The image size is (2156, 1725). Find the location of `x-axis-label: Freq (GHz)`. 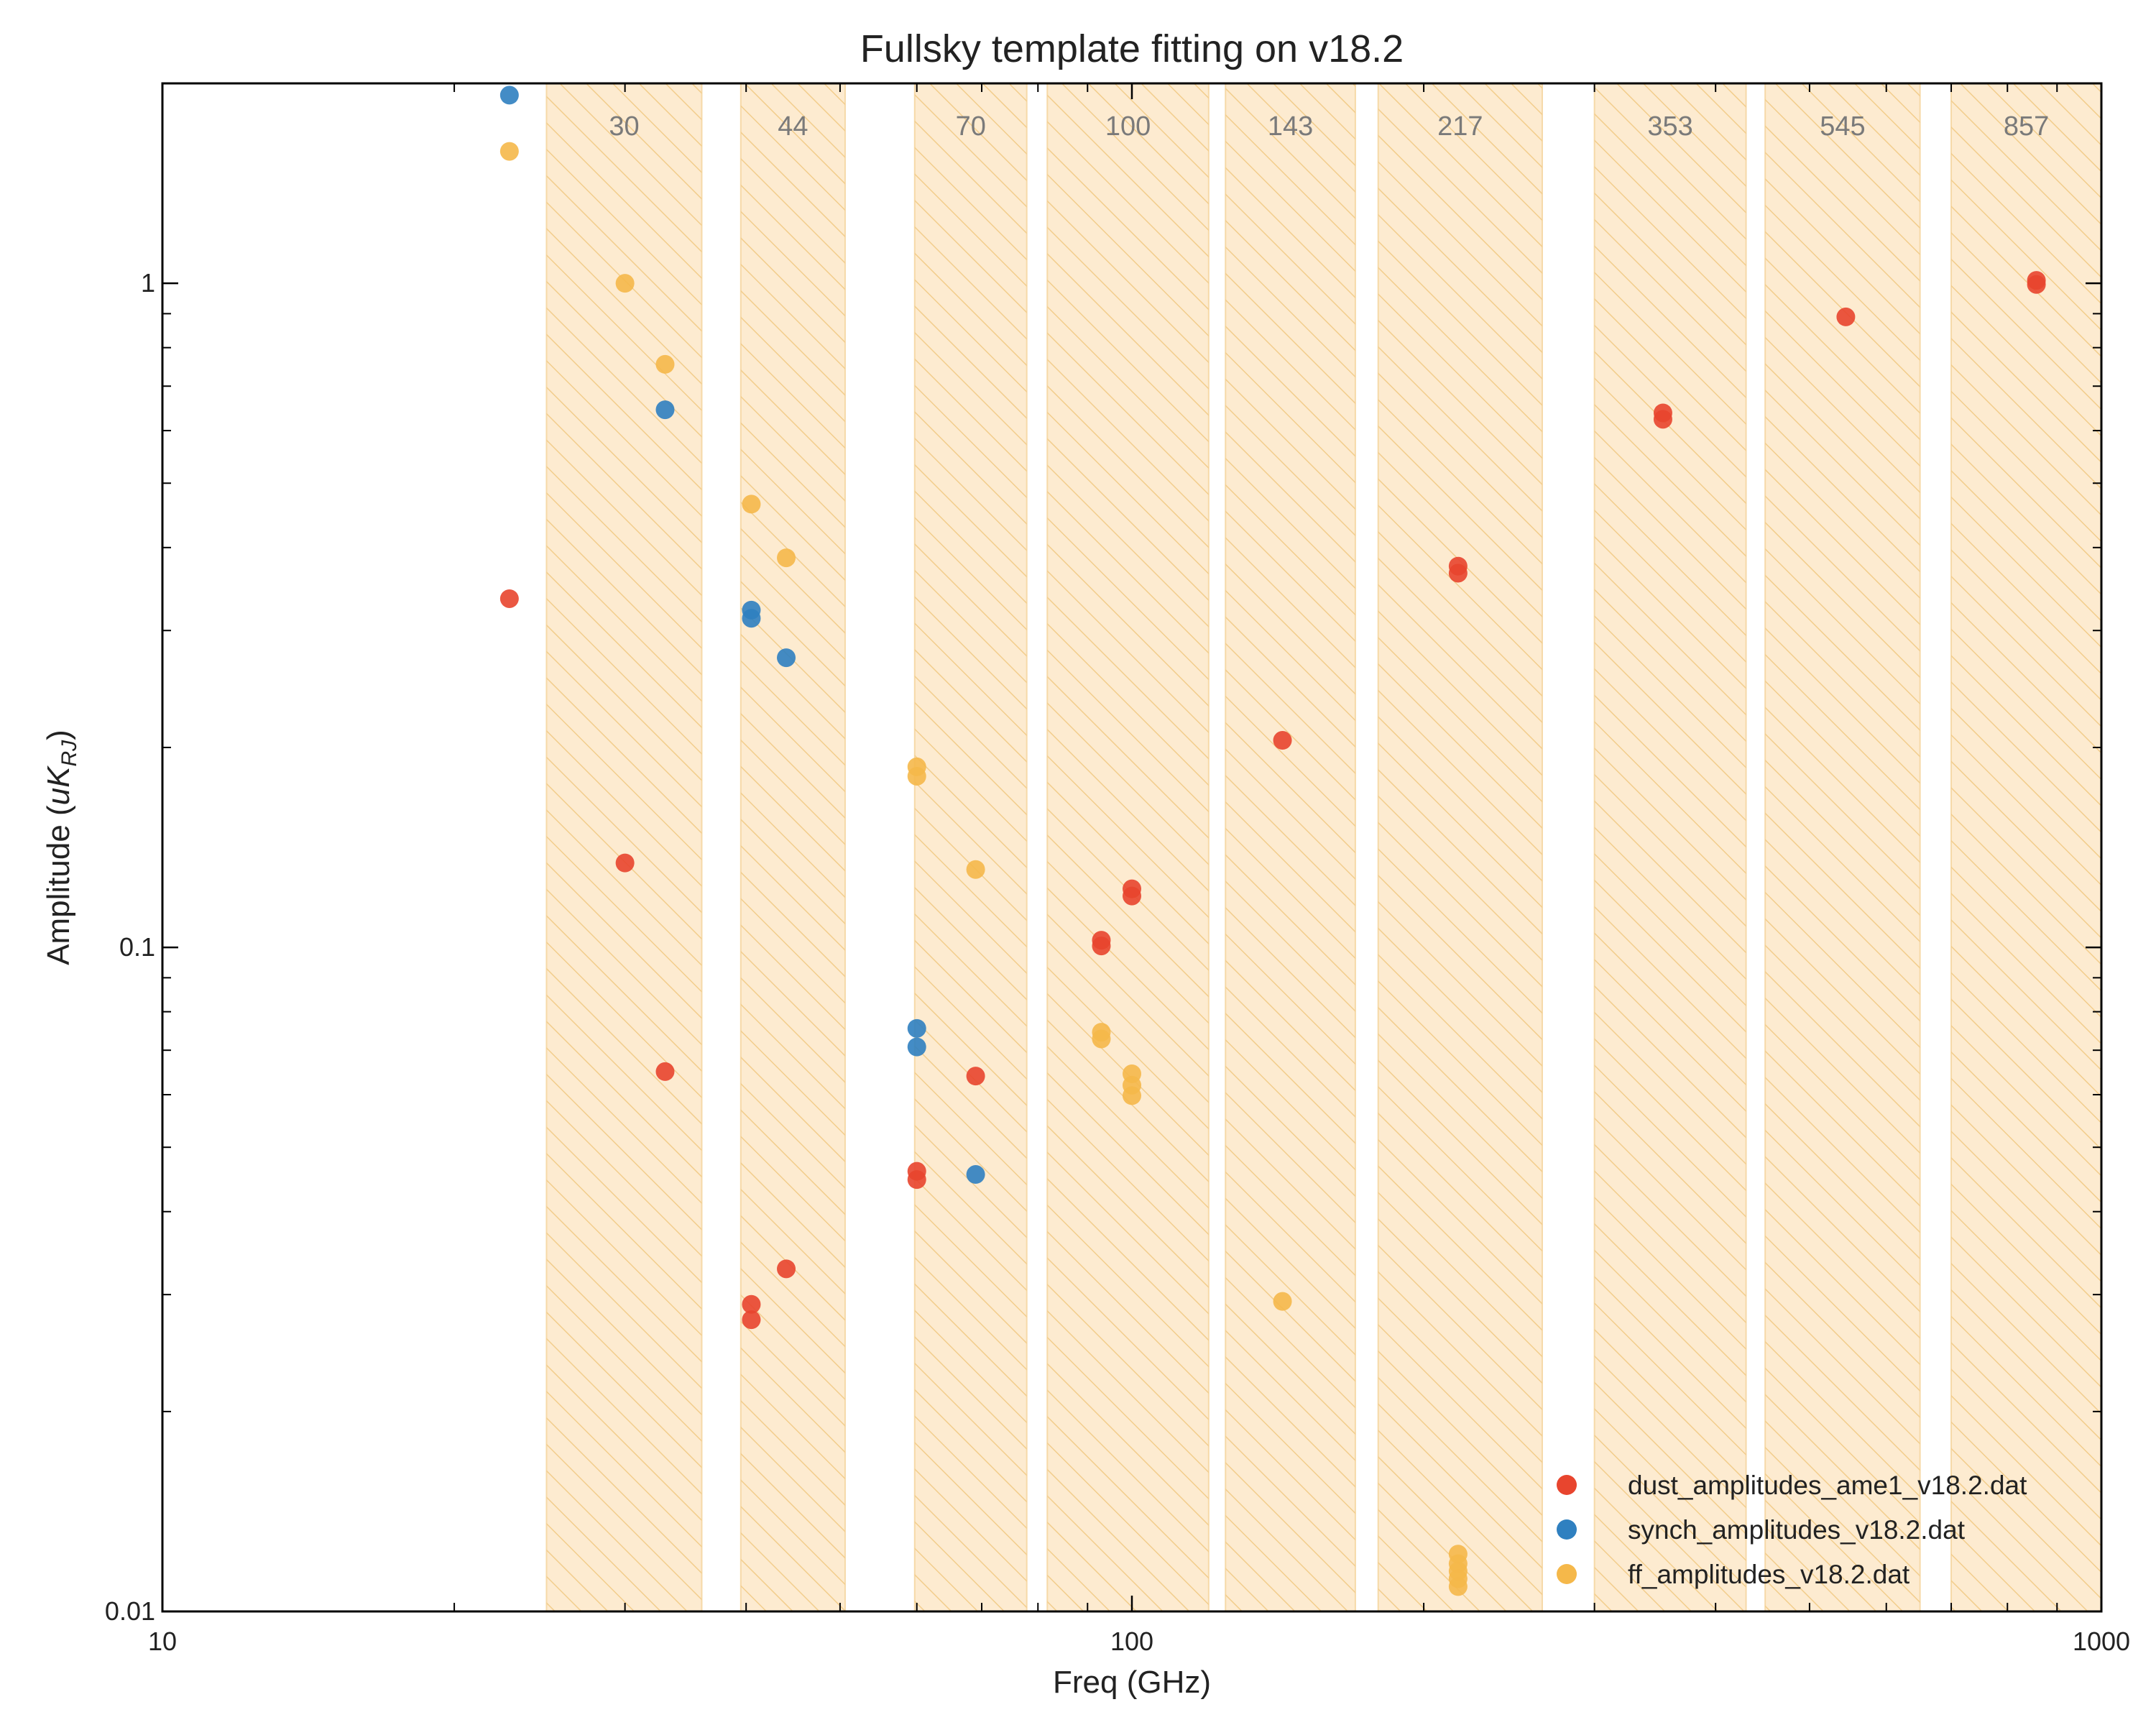

x-axis-label: Freq (GHz) is located at coordinates (1132, 1682).